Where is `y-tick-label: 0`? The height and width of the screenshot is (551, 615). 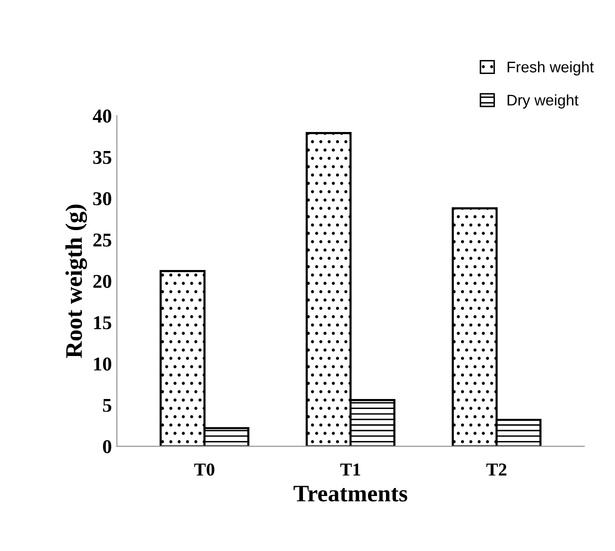 y-tick-label: 0 is located at coordinates (107, 447).